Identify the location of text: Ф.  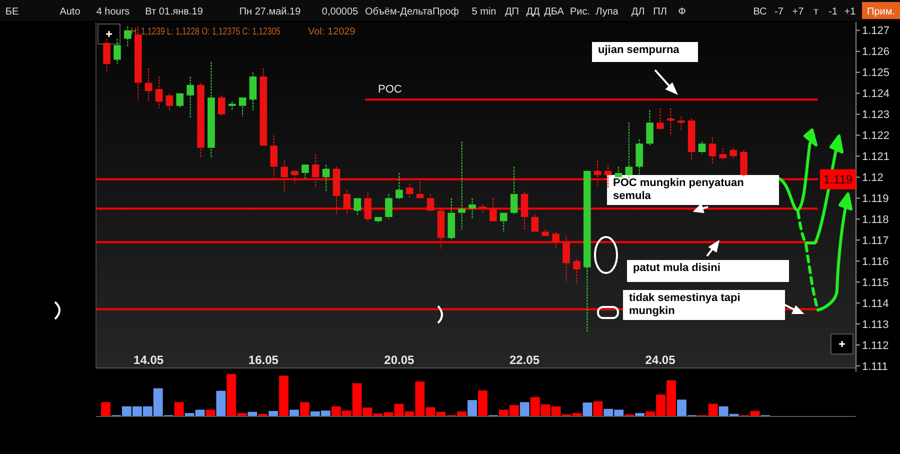
(682, 12).